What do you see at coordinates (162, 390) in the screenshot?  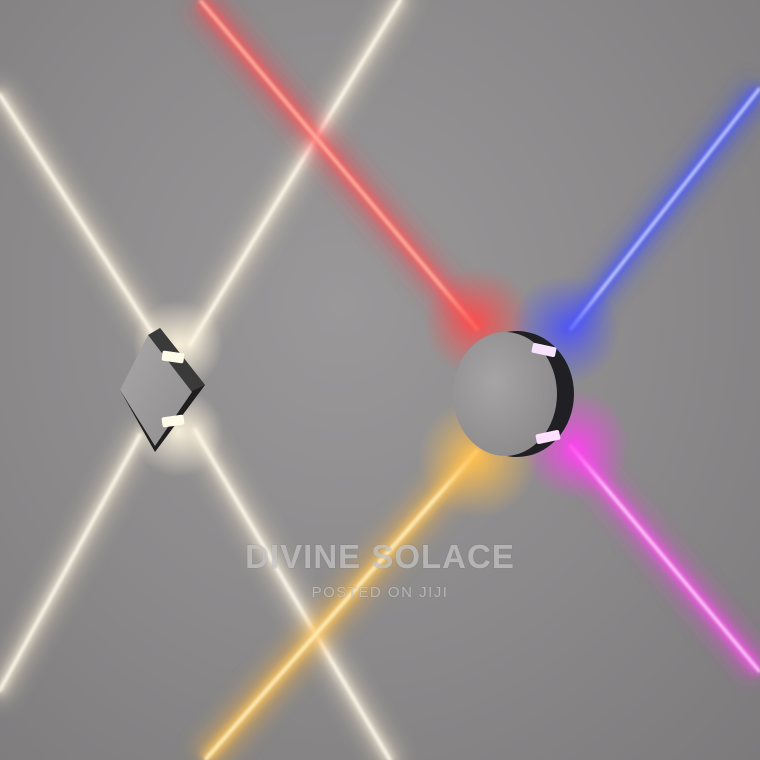 I see `diamond-wall-light` at bounding box center [162, 390].